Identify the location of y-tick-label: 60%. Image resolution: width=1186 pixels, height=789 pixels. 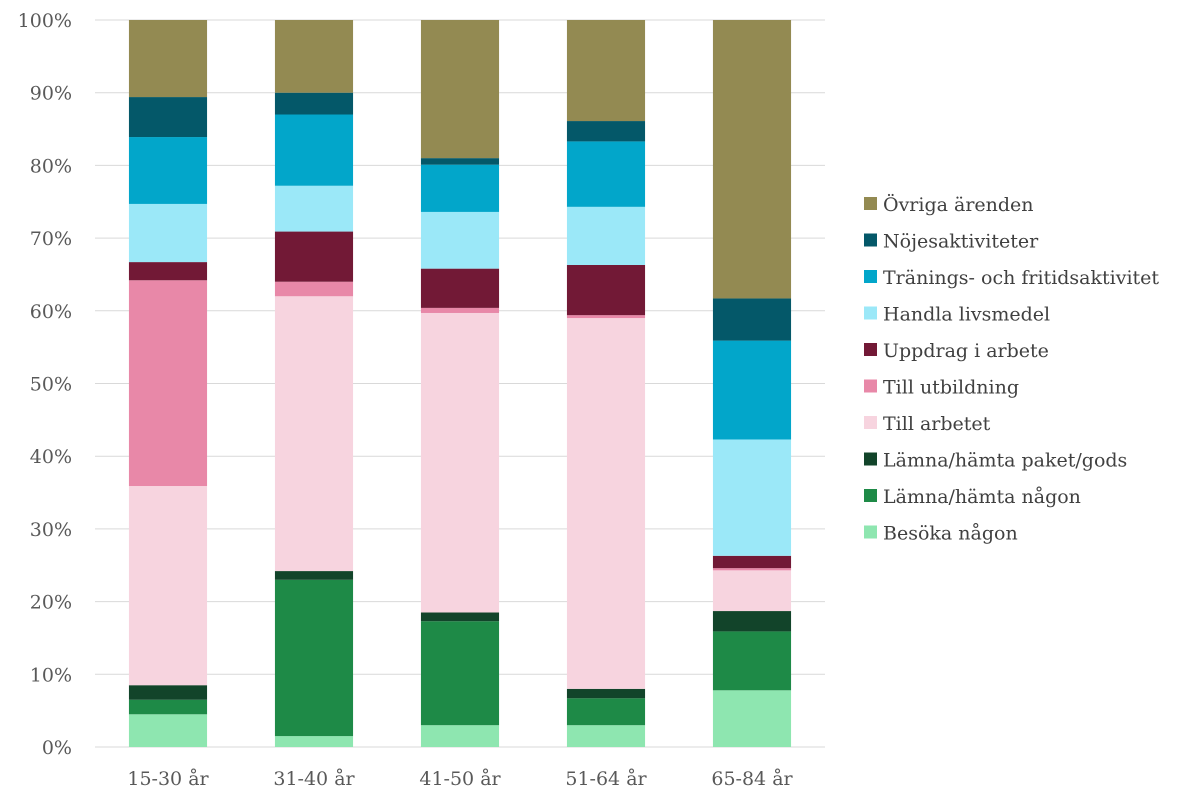
(51, 312).